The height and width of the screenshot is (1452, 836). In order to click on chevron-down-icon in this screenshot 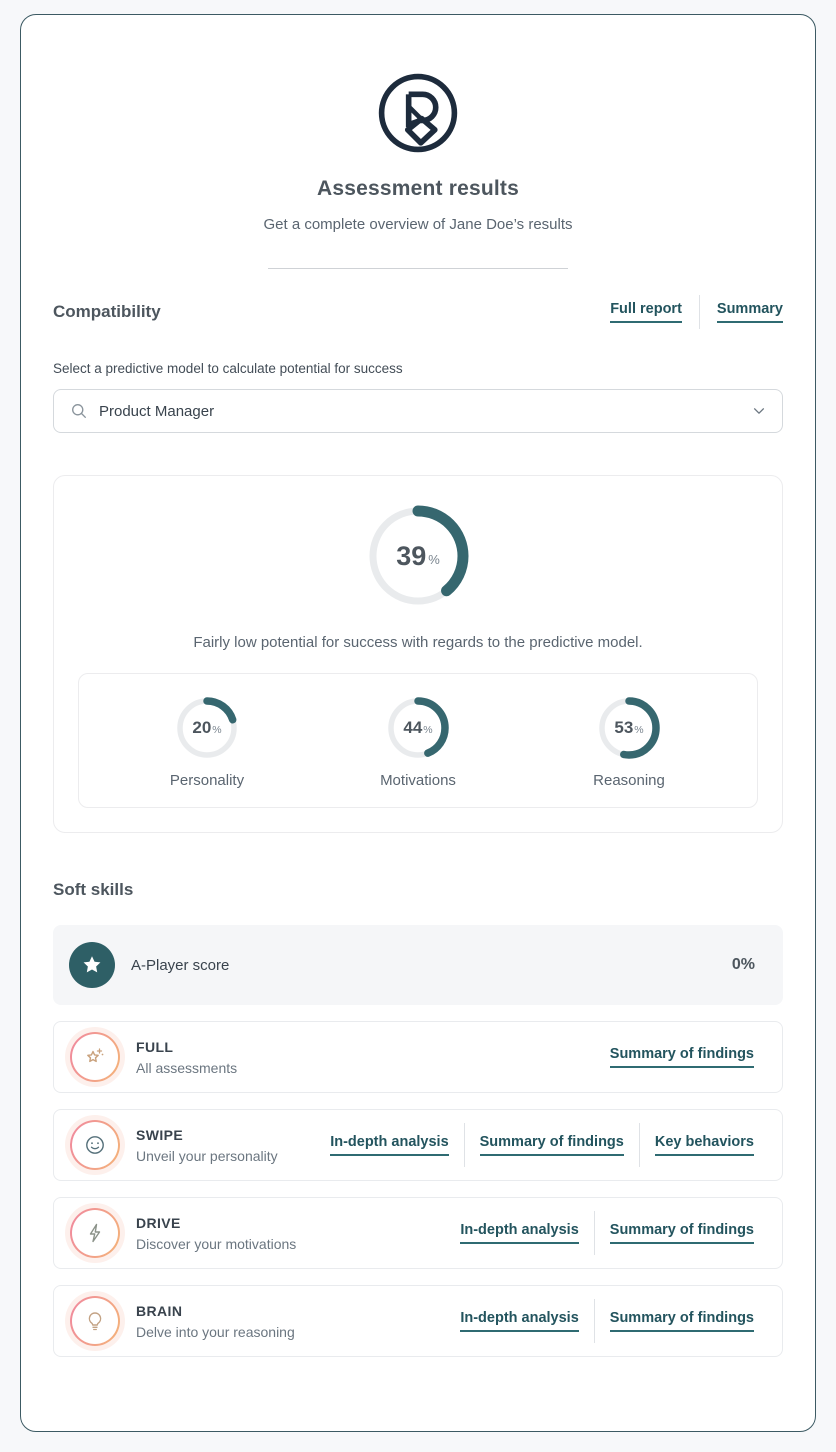, I will do `click(759, 411)`.